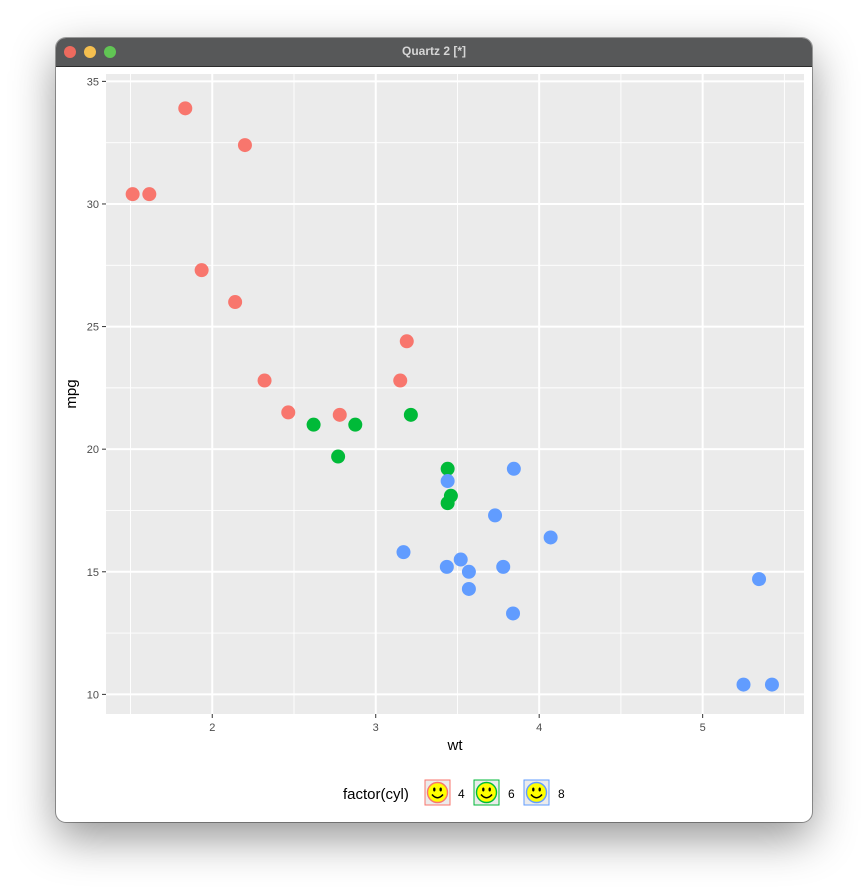 The image size is (868, 896). What do you see at coordinates (561, 794) in the screenshot?
I see `legend-label-8: 8` at bounding box center [561, 794].